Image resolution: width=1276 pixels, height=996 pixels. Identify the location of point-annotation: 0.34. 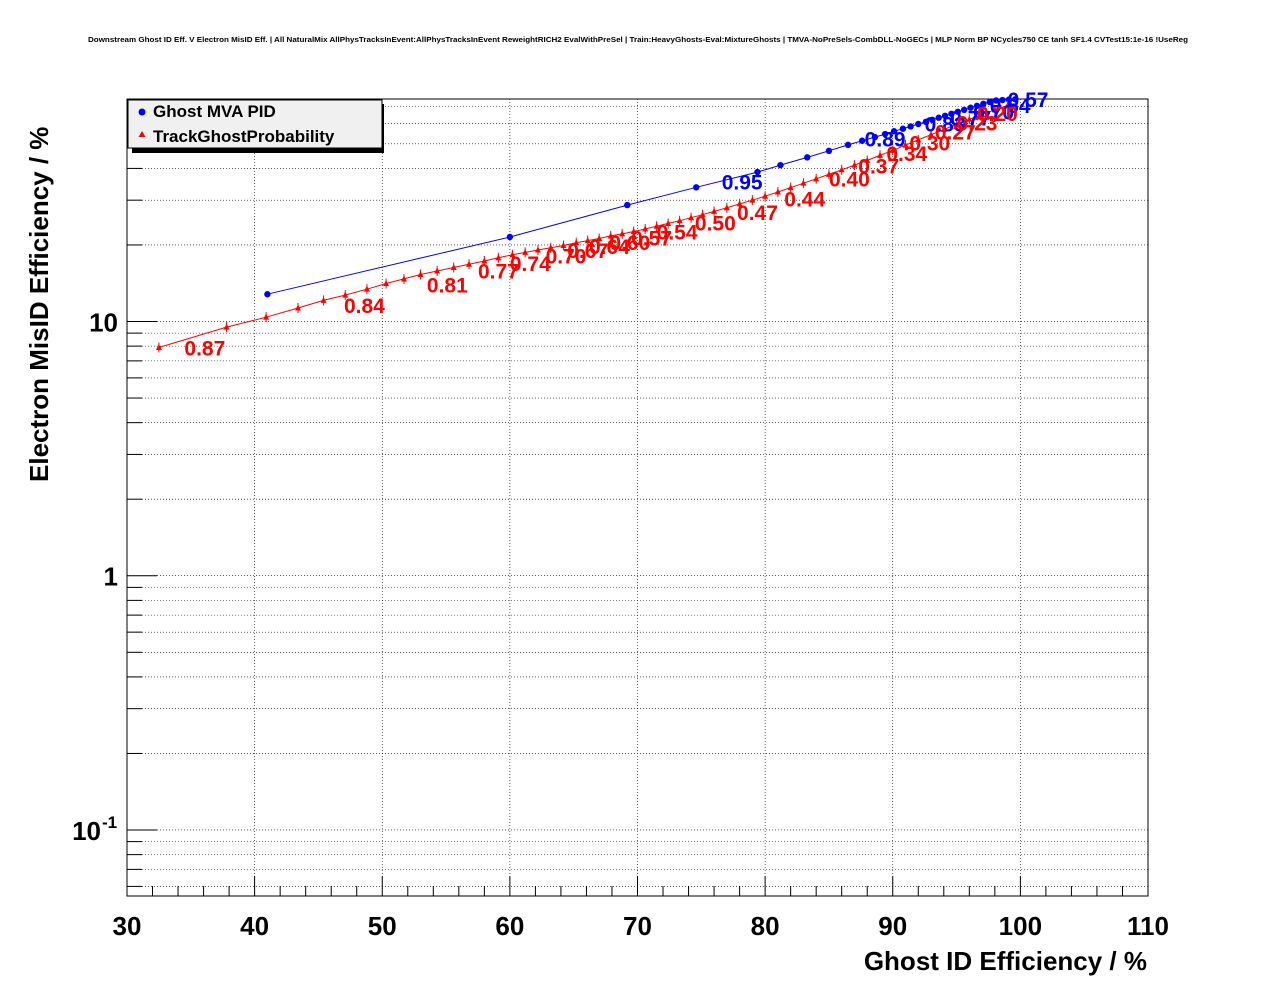
(906, 154).